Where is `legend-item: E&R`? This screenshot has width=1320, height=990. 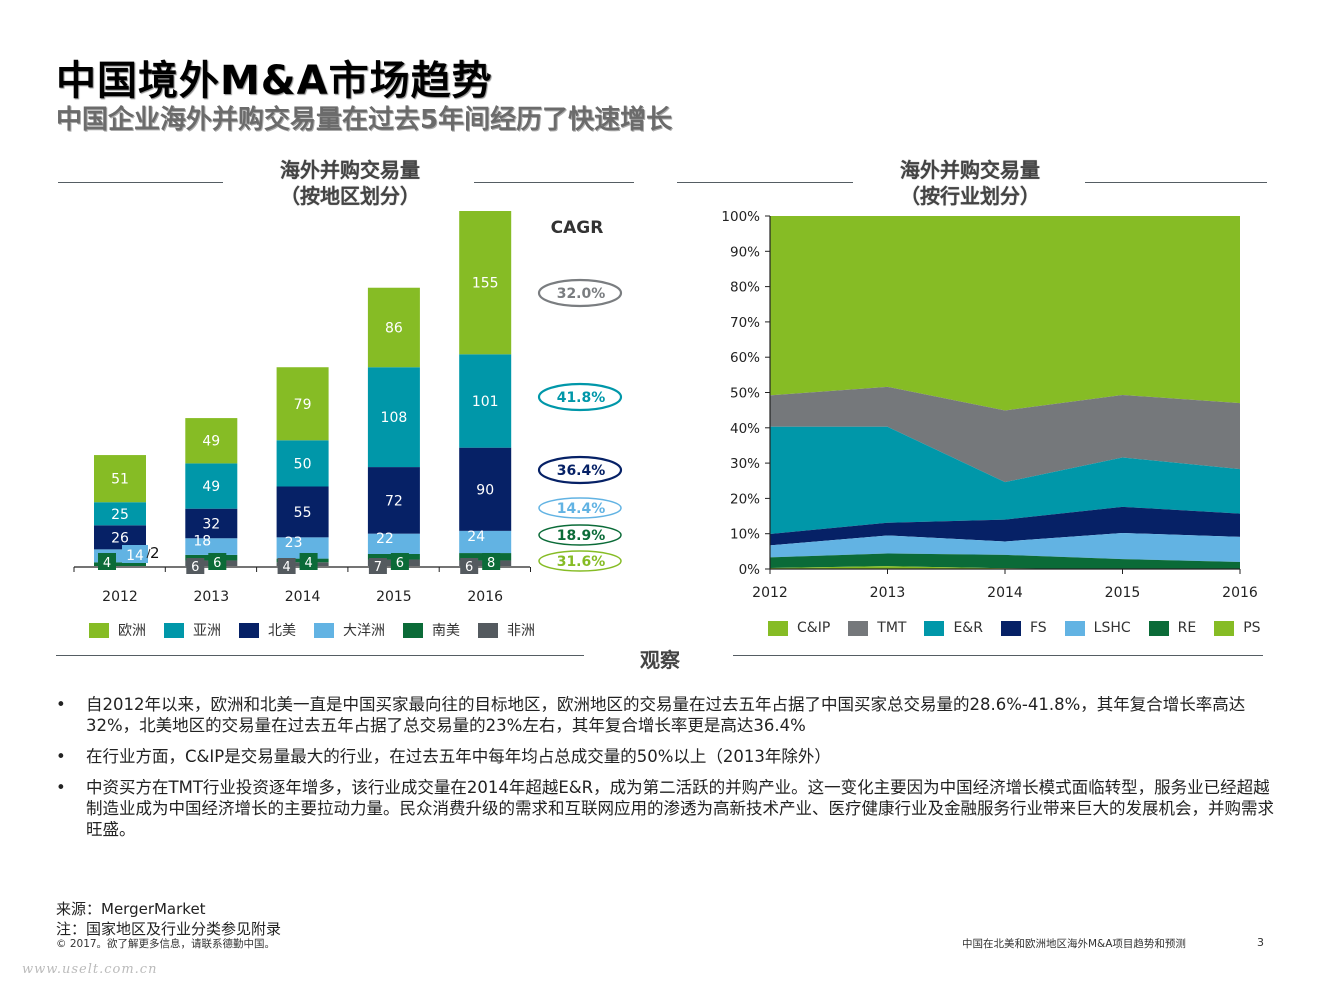 legend-item: E&R is located at coordinates (953, 628).